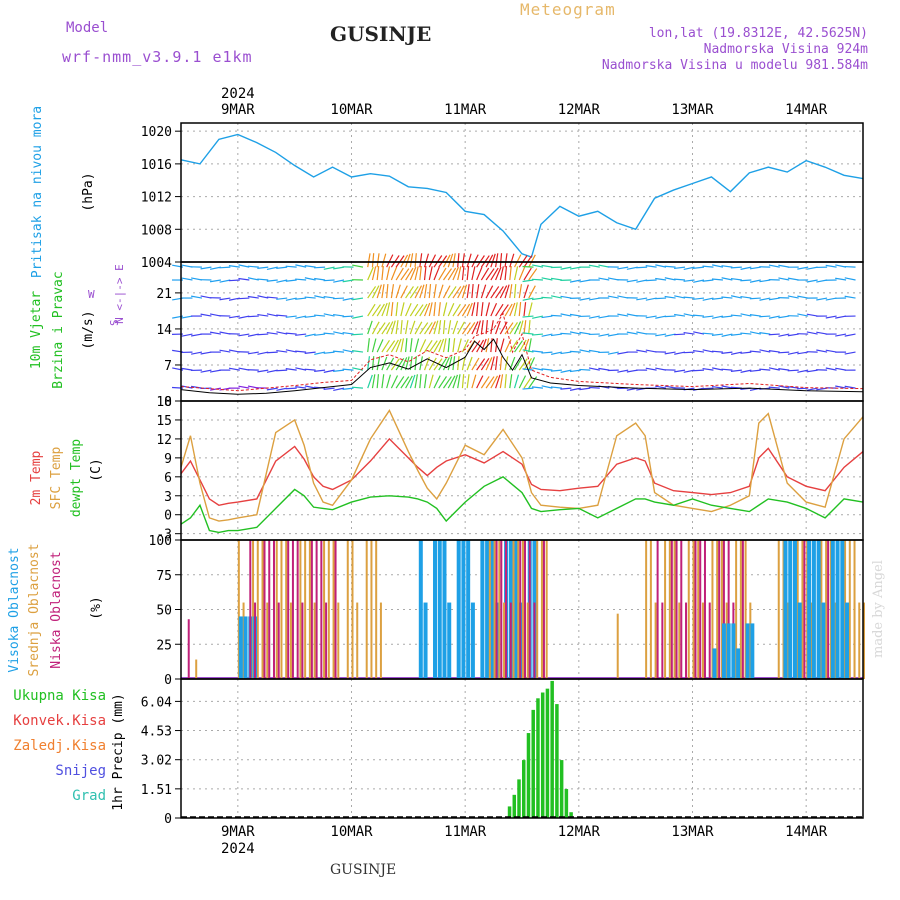 This screenshot has width=900, height=900. Describe the element at coordinates (164, 611) in the screenshot. I see `y-tick-label: 50` at that location.